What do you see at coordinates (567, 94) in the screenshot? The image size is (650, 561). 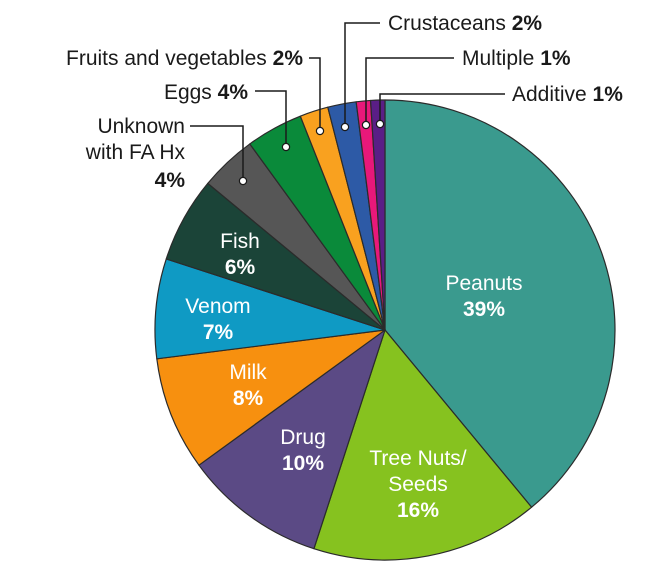 I see `slice-label-additive: Additive 1%` at bounding box center [567, 94].